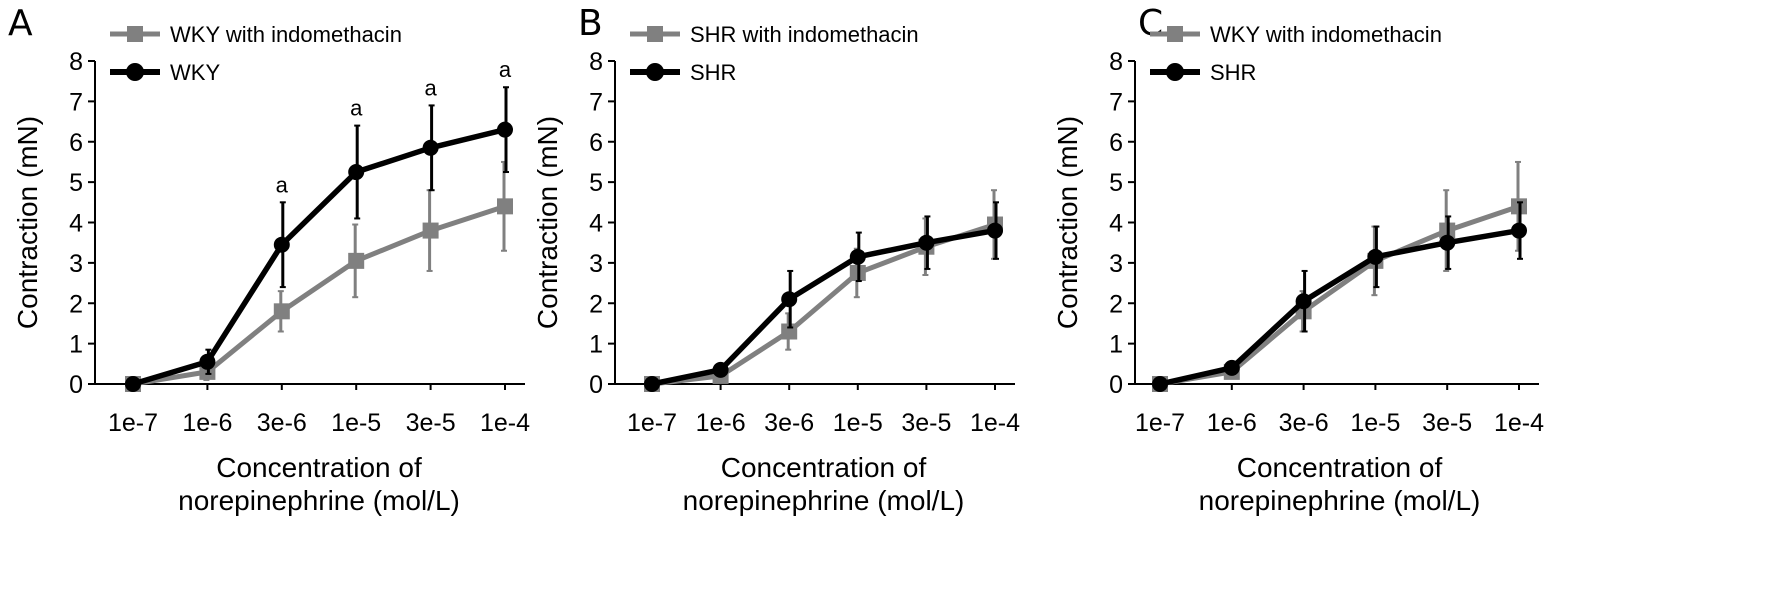 The width and height of the screenshot is (1772, 593). Describe the element at coordinates (590, 23) in the screenshot. I see `panel-label: B` at that location.